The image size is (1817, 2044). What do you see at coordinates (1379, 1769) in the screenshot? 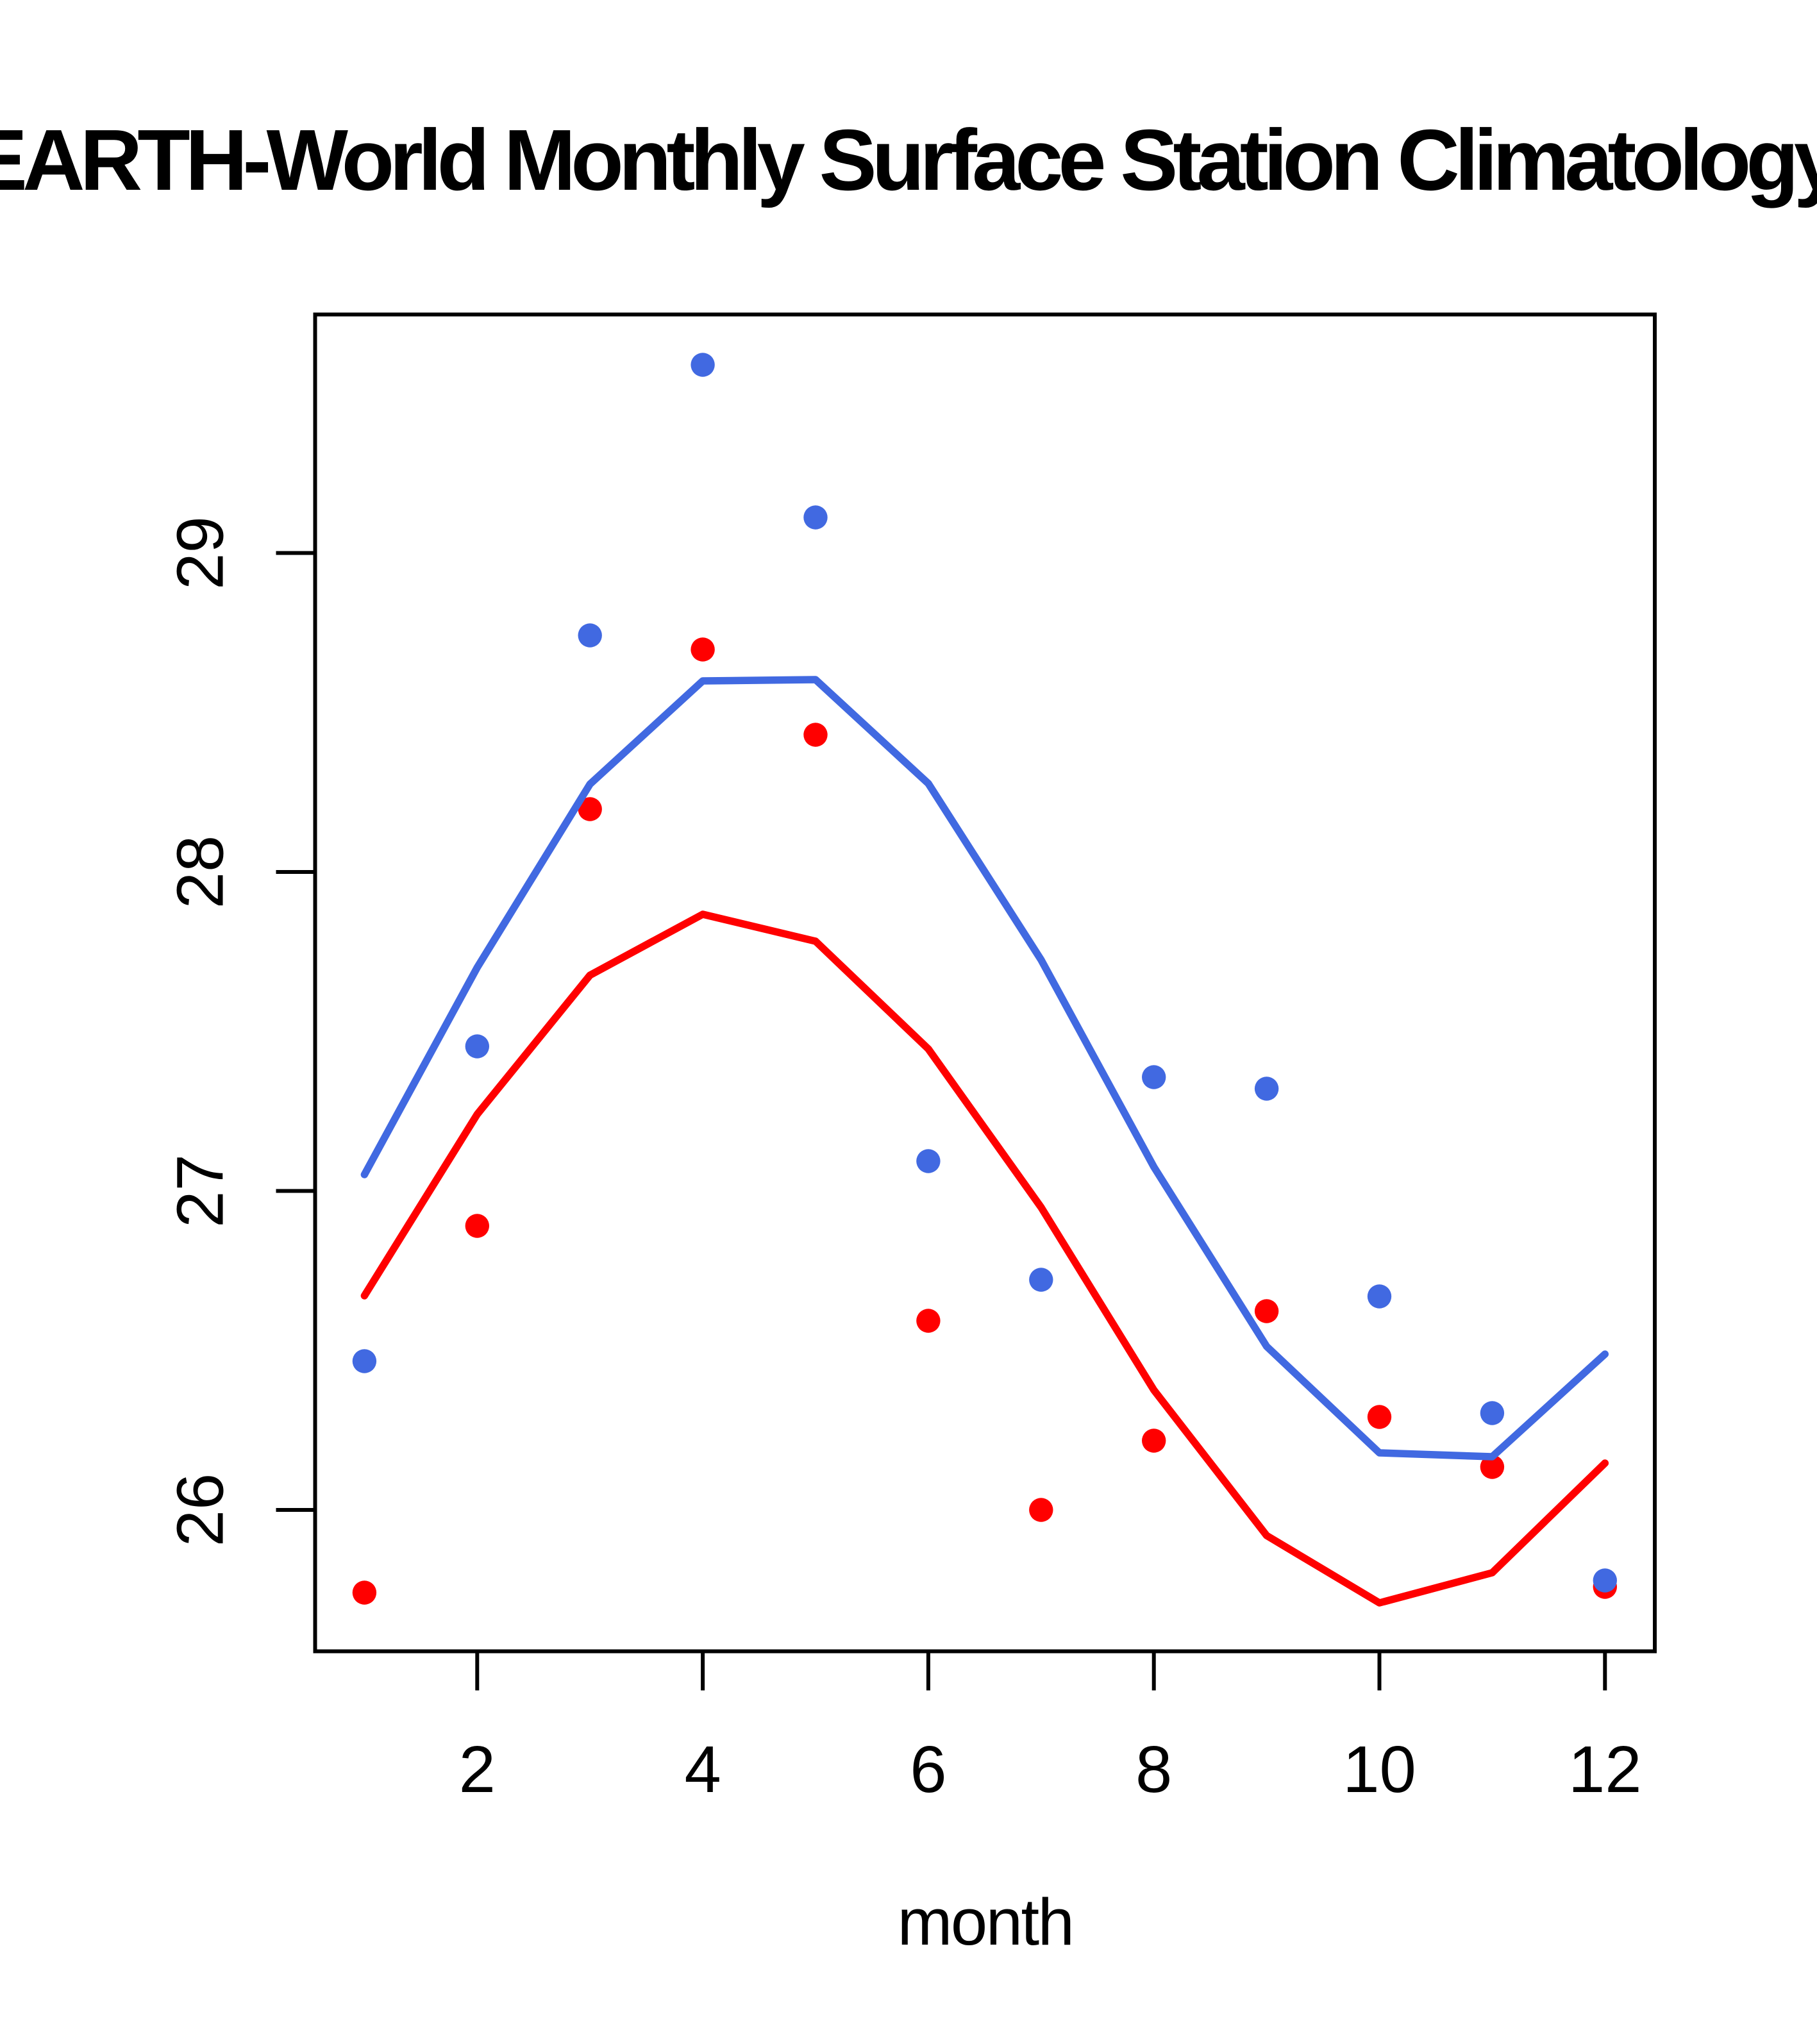
I see `svg-text: 10` at bounding box center [1379, 1769].